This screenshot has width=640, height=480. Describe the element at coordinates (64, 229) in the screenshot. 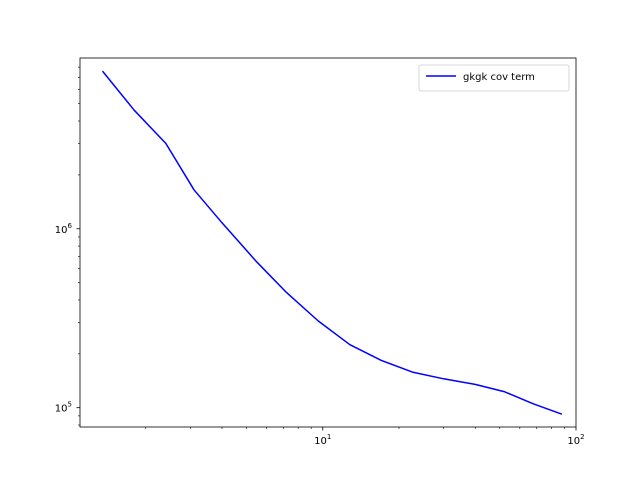

I see `y-tick-label: 10⁶` at that location.